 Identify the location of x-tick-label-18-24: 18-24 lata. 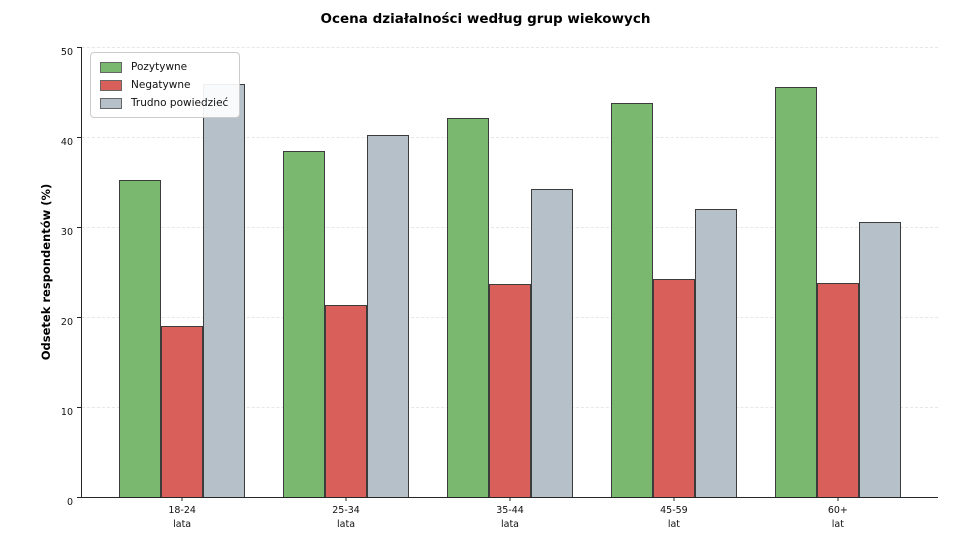
(182, 518).